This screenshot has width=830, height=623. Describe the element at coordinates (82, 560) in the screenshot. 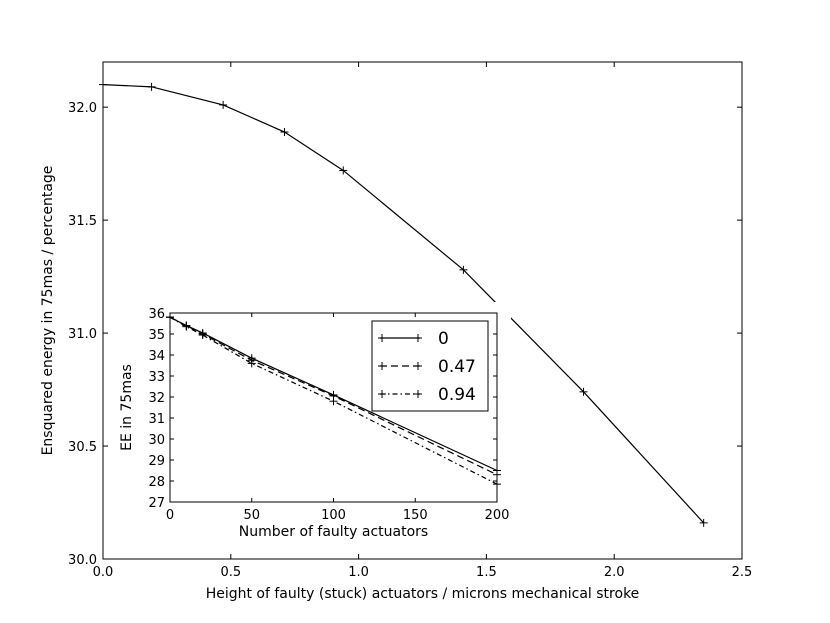

I see `y-tick-label: 30.0` at that location.